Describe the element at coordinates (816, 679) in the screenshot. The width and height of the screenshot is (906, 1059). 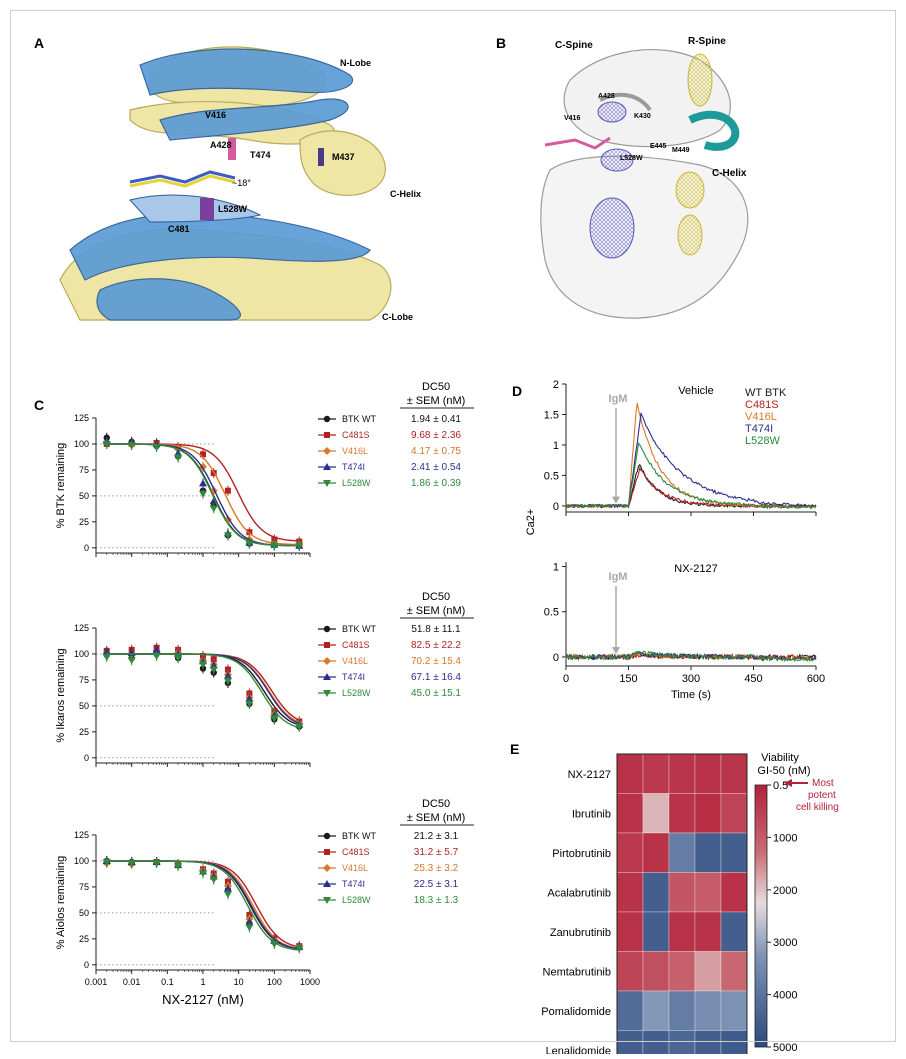
I see `x-tick-label: 600` at that location.